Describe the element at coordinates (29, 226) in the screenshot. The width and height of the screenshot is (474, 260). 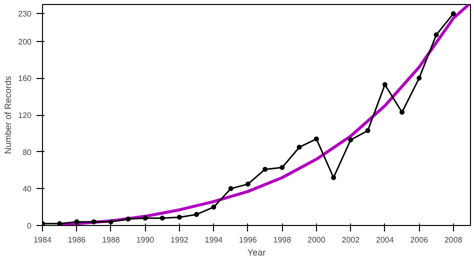
I see `y-tick-label: 0` at that location.